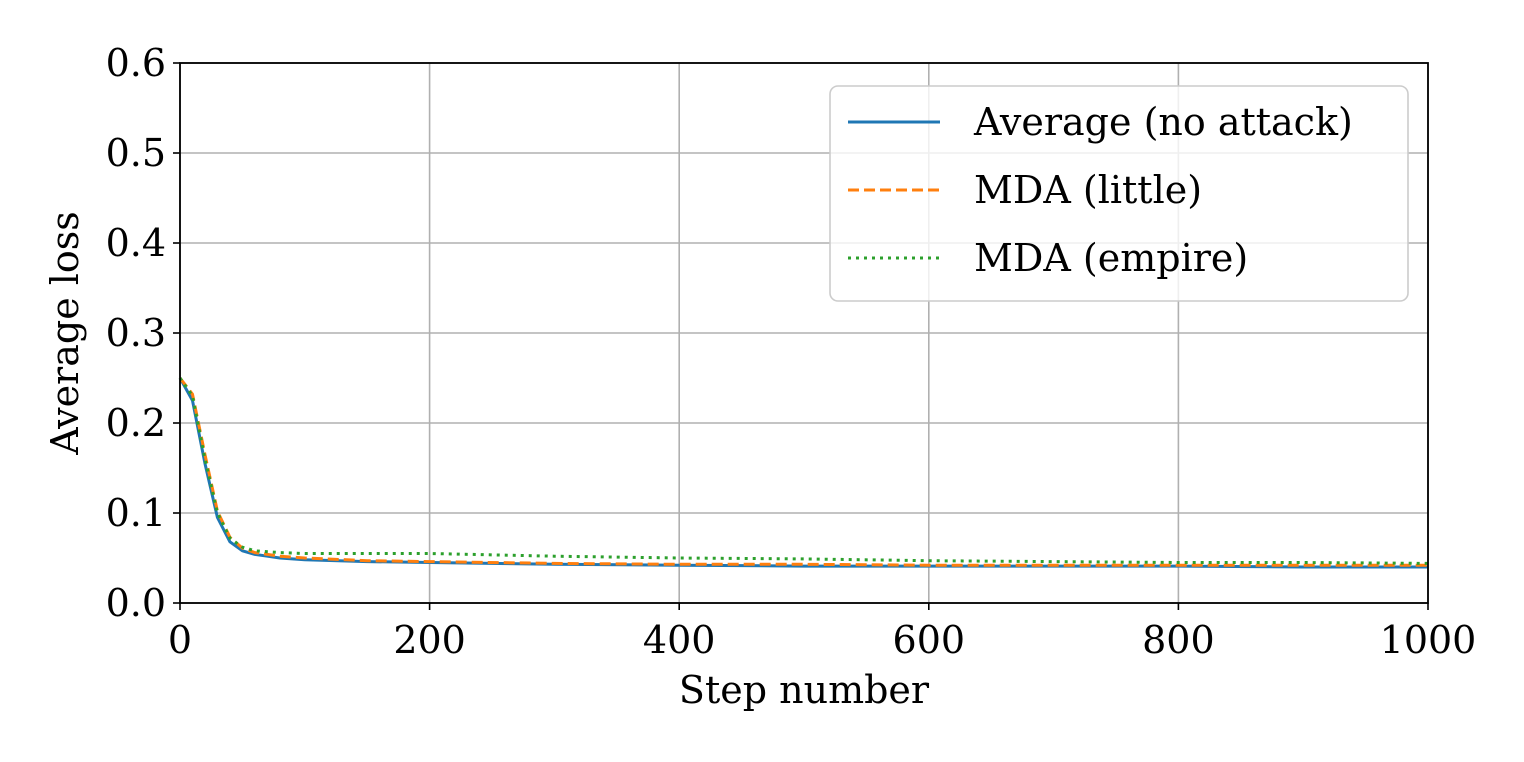 This screenshot has width=1524, height=762. What do you see at coordinates (65, 333) in the screenshot?
I see `y-axis-label: Average loss` at bounding box center [65, 333].